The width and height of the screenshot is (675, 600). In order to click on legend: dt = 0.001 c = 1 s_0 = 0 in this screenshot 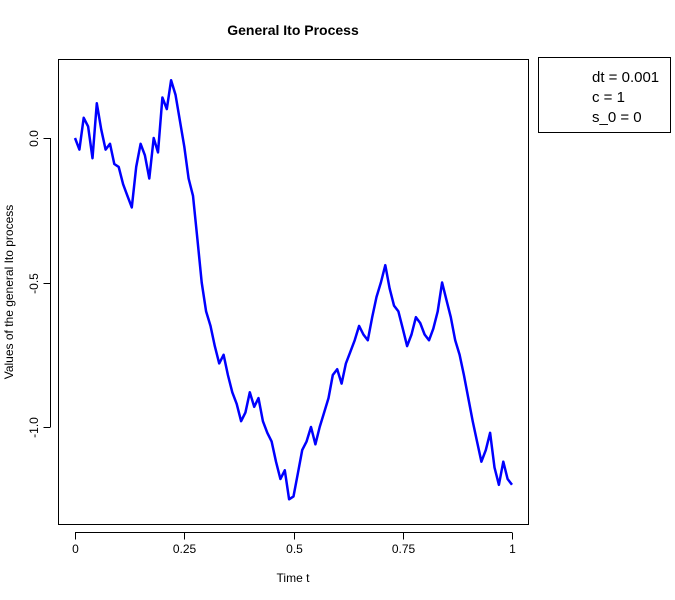, I will do `click(604, 95)`.